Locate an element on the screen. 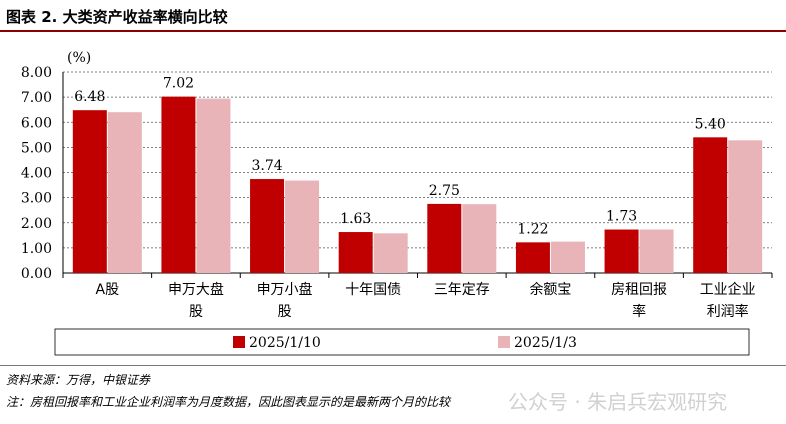 The image size is (786, 424). title-rule is located at coordinates (393, 31).